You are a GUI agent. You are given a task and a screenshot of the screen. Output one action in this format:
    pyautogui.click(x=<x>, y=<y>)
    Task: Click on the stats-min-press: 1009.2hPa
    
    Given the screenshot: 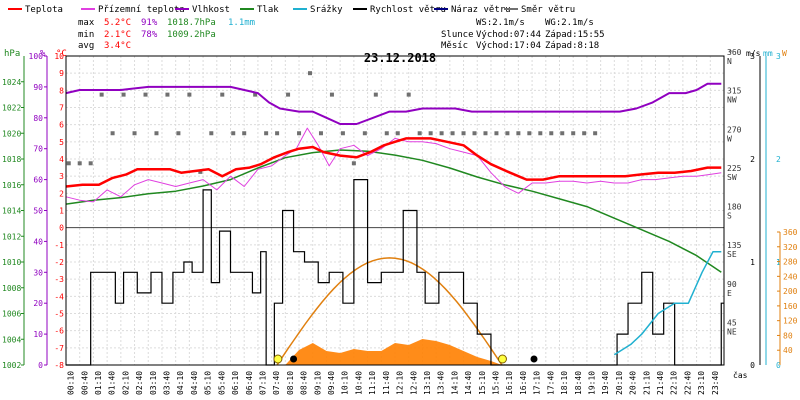 What is the action you would take?
    pyautogui.click(x=191, y=35)
    